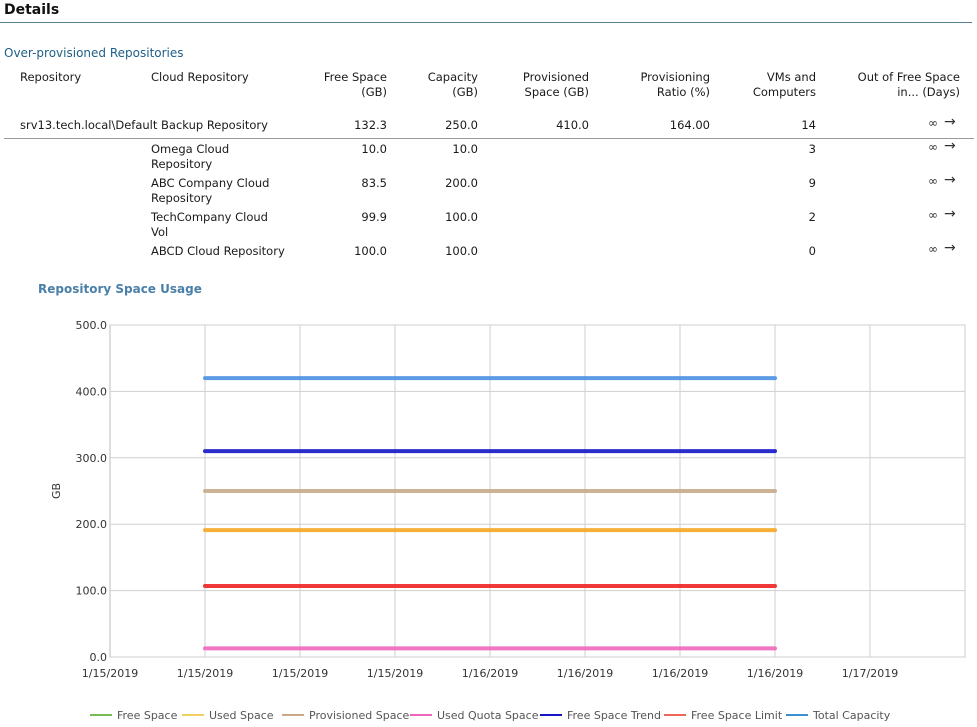 The height and width of the screenshot is (727, 977). What do you see at coordinates (689, 125) in the screenshot?
I see `main-row-ratio: 164.00` at bounding box center [689, 125].